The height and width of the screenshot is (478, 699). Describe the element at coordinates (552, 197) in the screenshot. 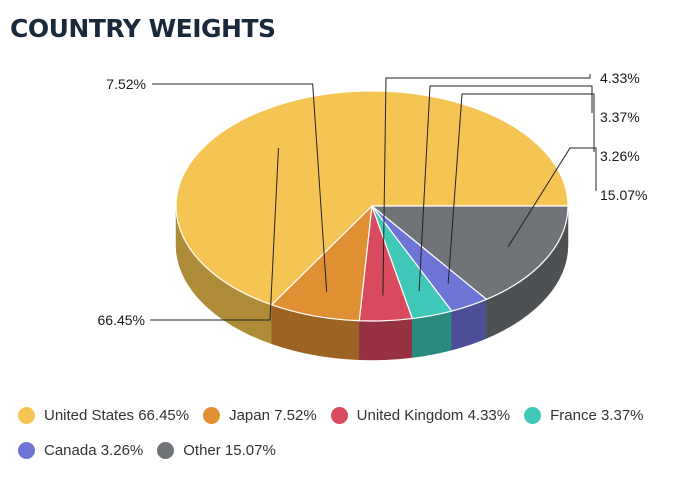

I see `leader-line-other` at that location.